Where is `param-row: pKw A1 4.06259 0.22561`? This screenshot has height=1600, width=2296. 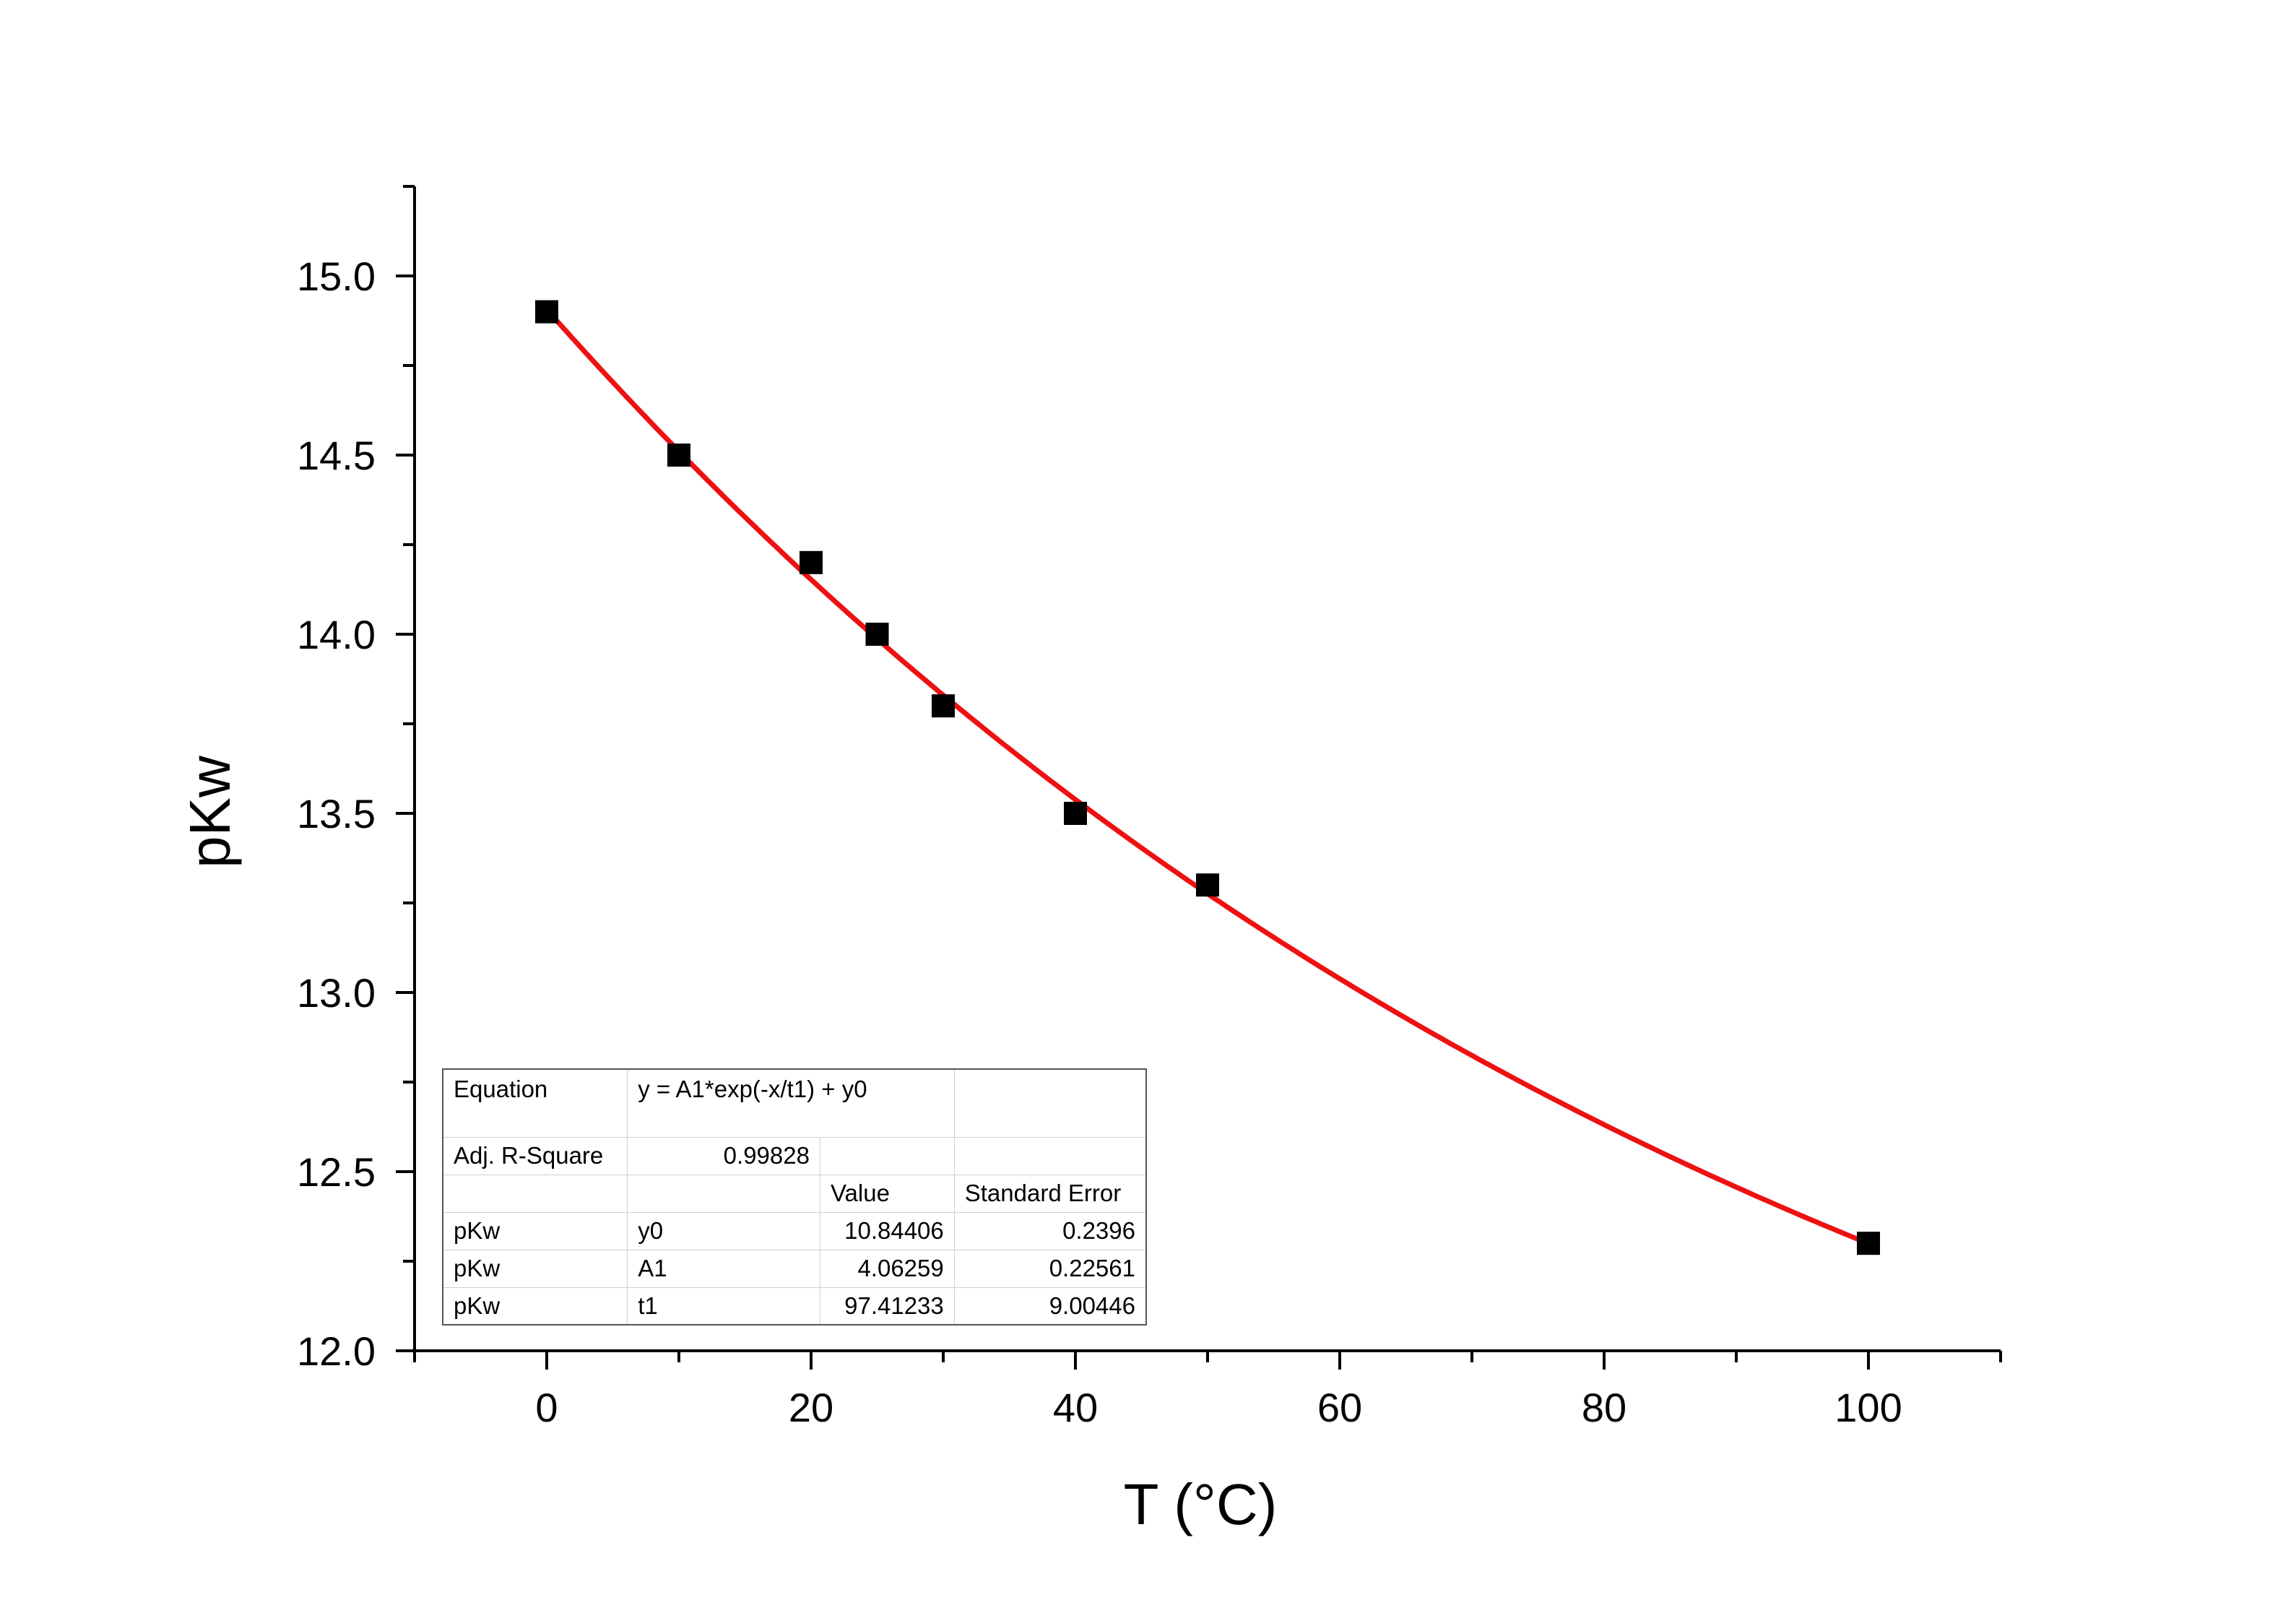
param-row: pKw A1 4.06259 0.22561 is located at coordinates (794, 1268).